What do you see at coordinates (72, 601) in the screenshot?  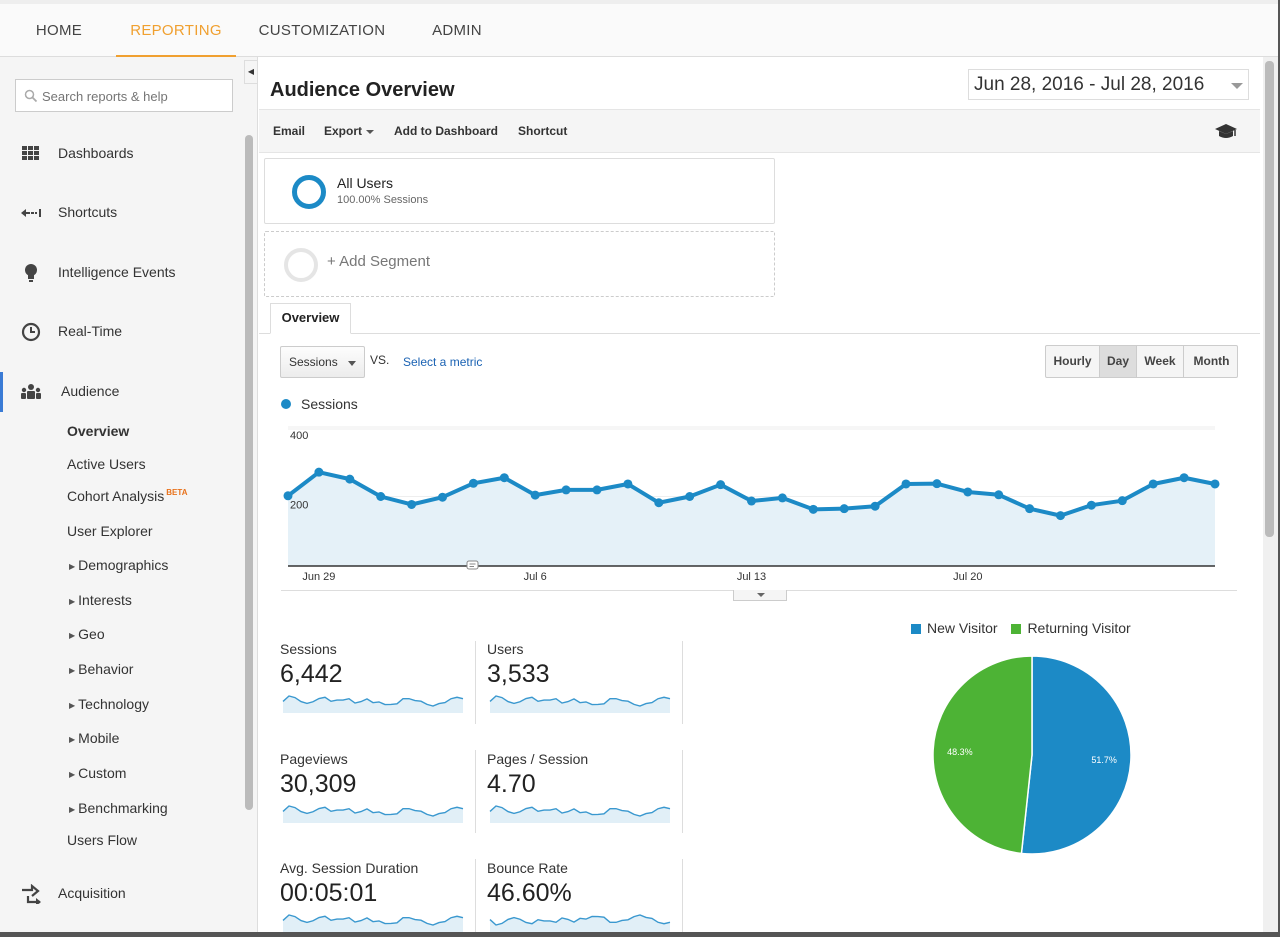 I see `expand-triangle-icon: ▶` at bounding box center [72, 601].